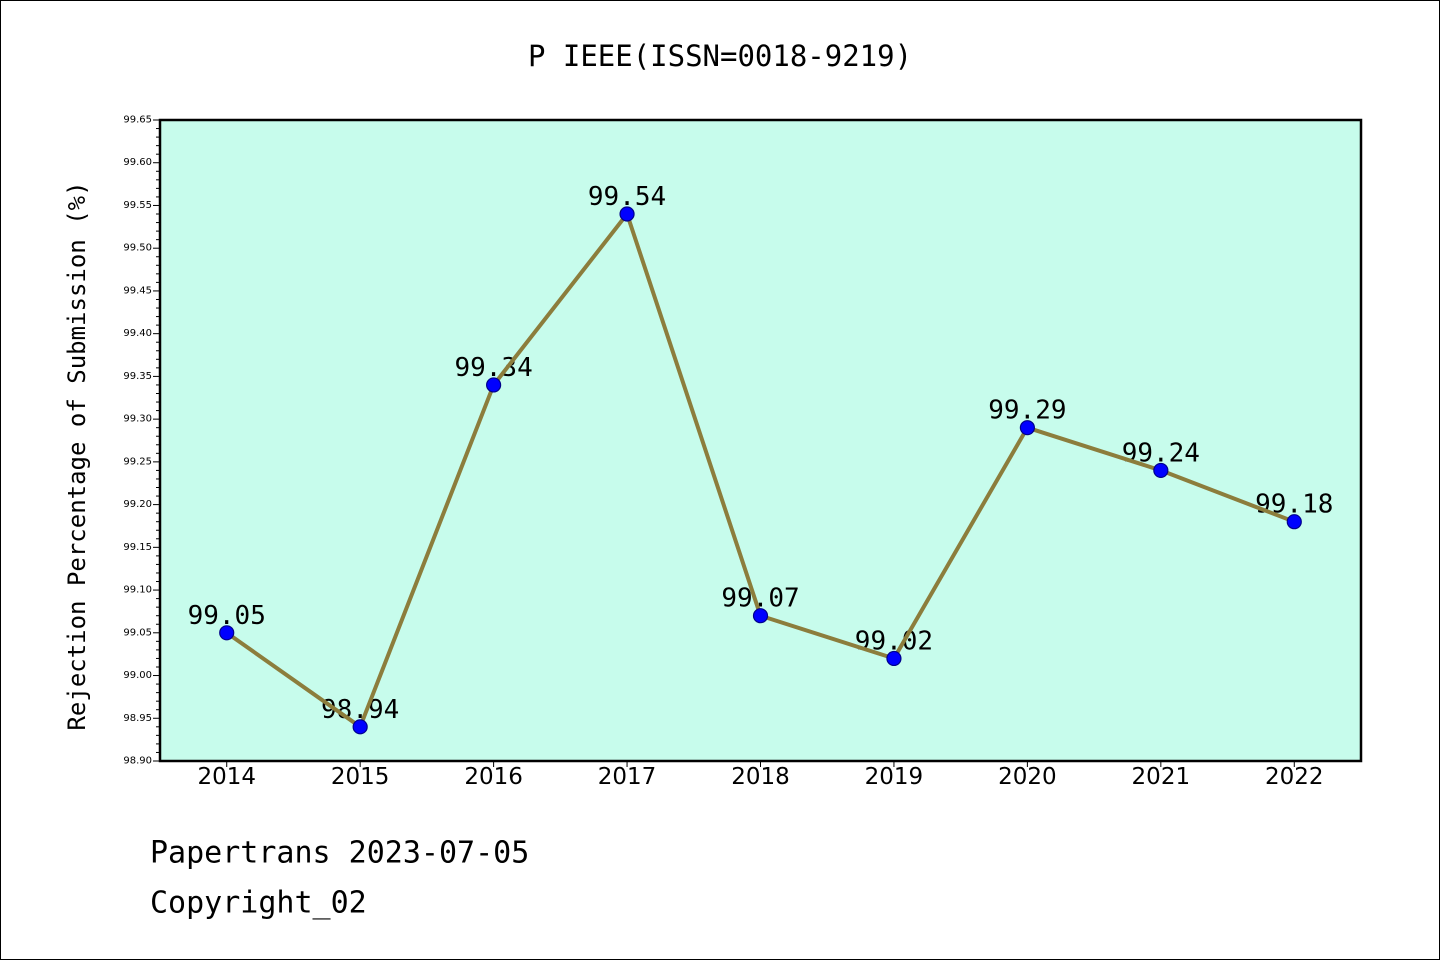  I want to click on y-tick-label: 99.45, so click(137, 290).